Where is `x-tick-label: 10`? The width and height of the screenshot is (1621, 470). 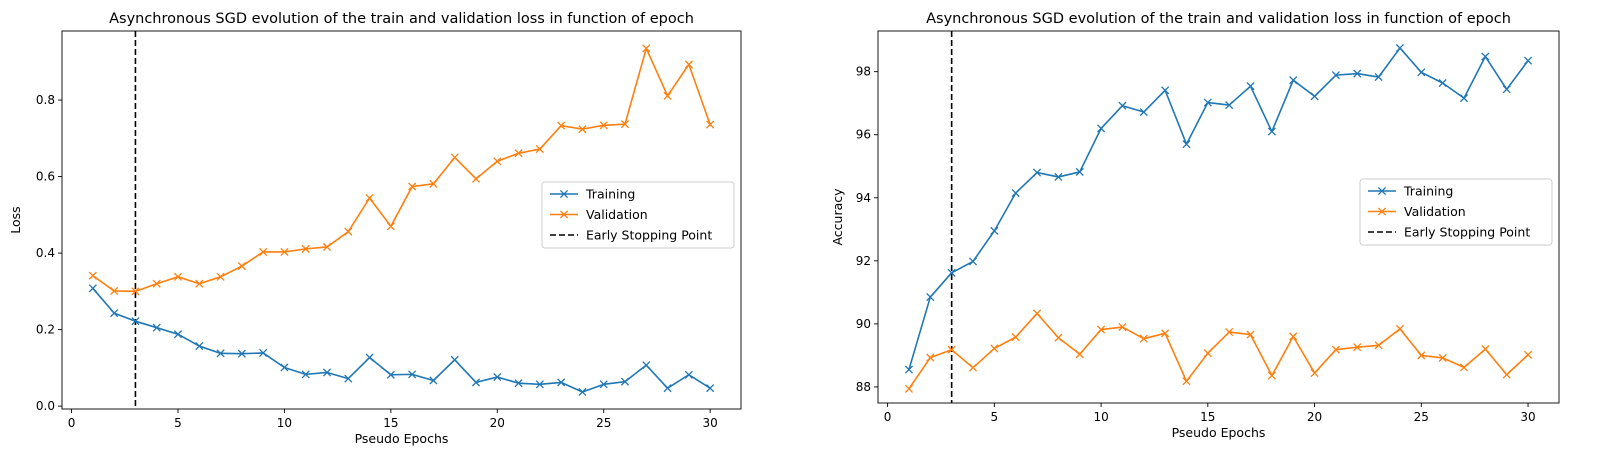
x-tick-label: 10 is located at coordinates (284, 423).